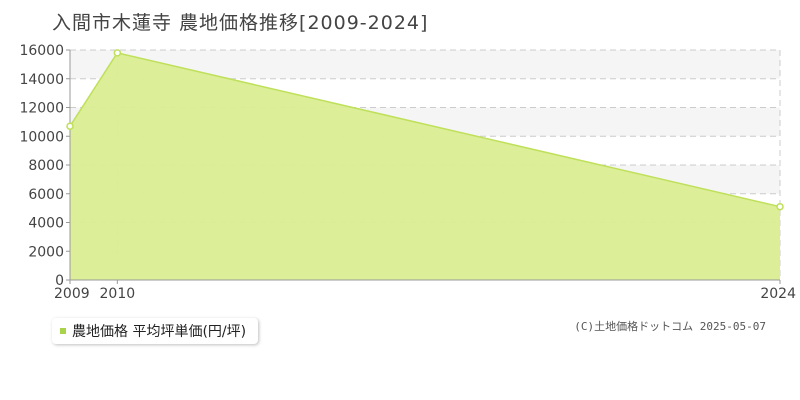  What do you see at coordinates (778, 294) in the screenshot?
I see `x-tick-label: 2024` at bounding box center [778, 294].